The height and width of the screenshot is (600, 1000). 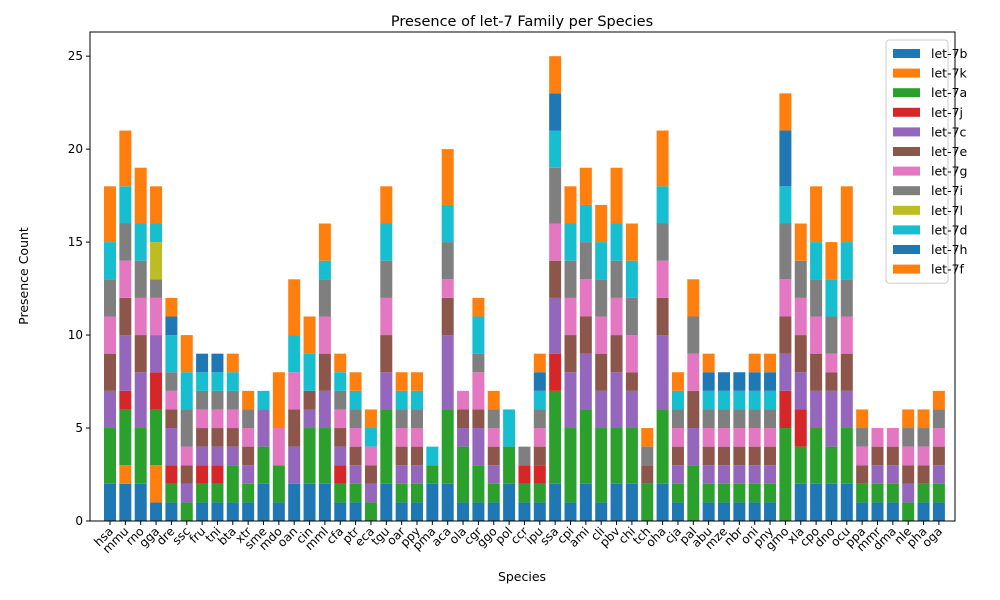 I want to click on bar-segment-abu-let-7a, so click(x=708, y=493).